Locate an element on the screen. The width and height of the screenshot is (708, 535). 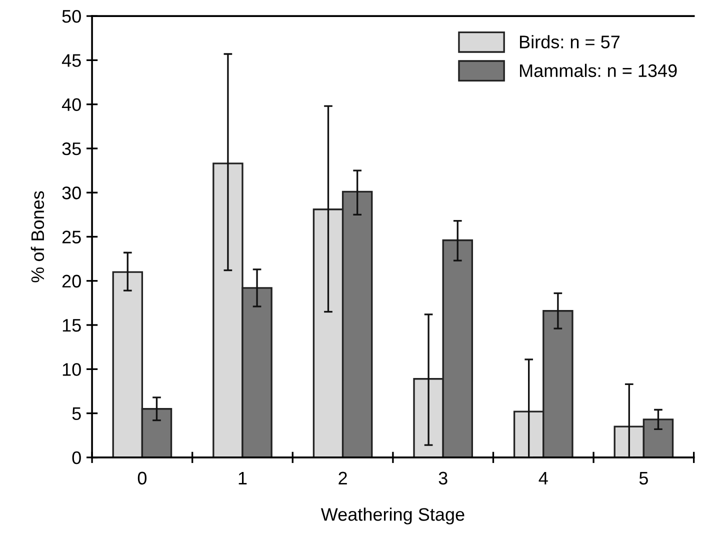
y-tick-label: 35 is located at coordinates (71, 149).